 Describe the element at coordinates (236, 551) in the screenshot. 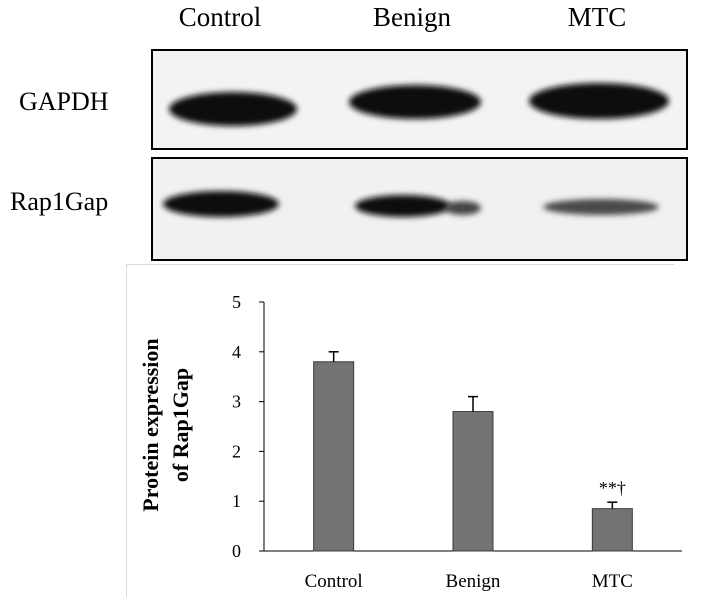

I see `y-tick-label: 0` at that location.